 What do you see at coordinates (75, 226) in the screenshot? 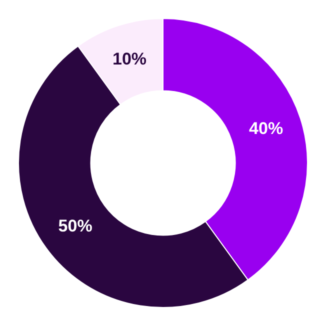
I see `data-label: 50%` at bounding box center [75, 226].